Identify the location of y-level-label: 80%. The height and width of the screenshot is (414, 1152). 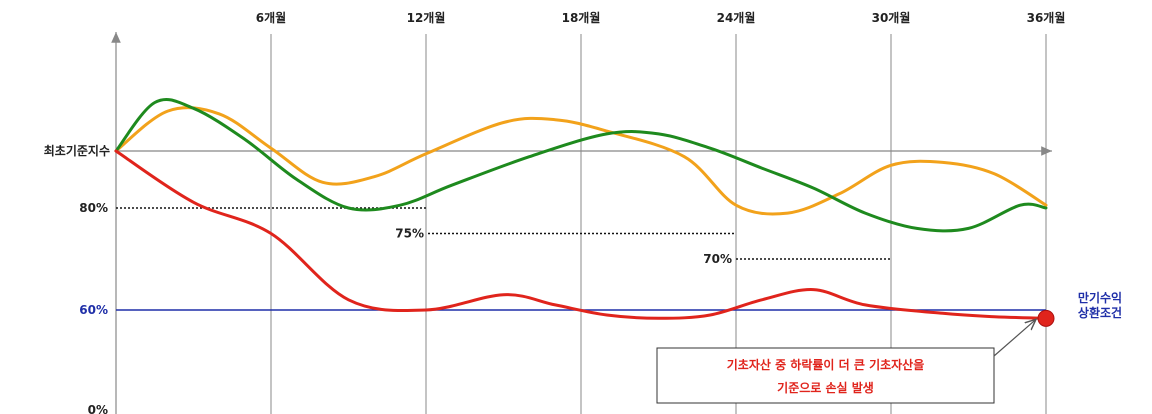
(93, 208).